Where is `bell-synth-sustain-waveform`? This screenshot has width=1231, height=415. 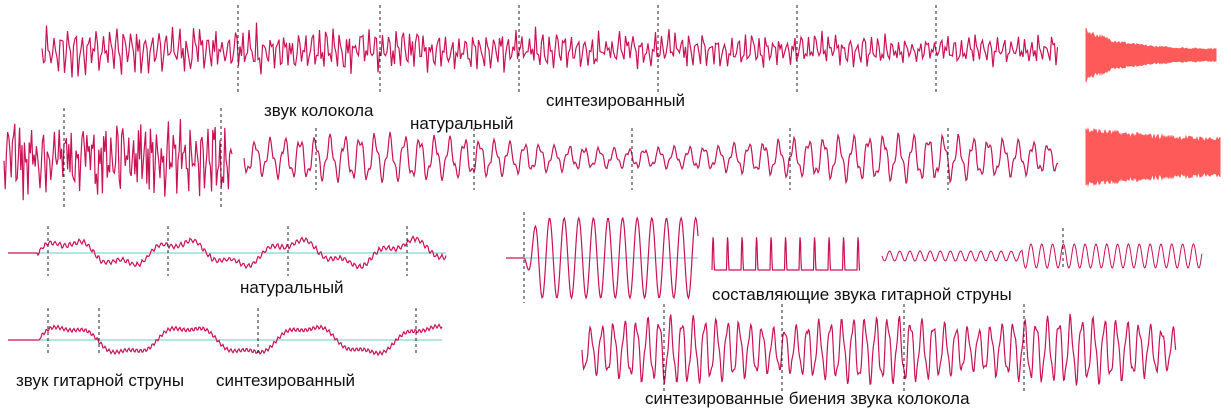 bell-synth-sustain-waveform is located at coordinates (651, 158).